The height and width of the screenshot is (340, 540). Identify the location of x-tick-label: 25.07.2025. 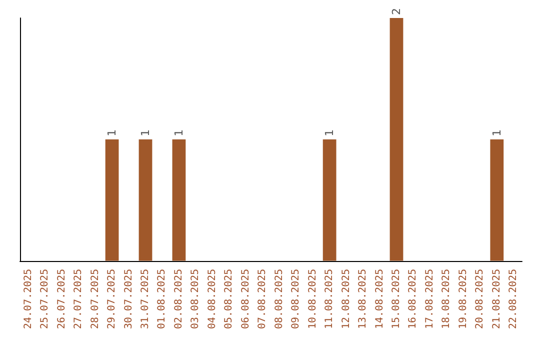
(45, 299).